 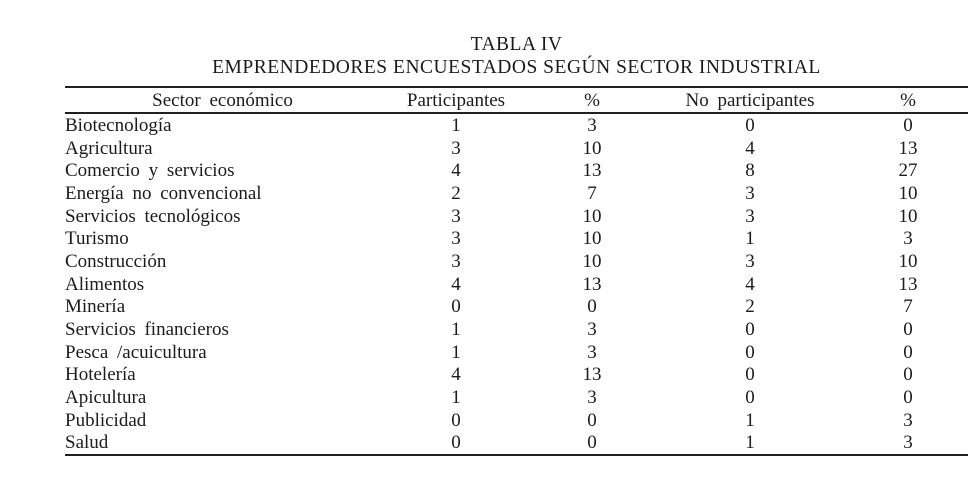 What do you see at coordinates (516, 238) in the screenshot?
I see `table-row: Turismo 3 10 1 3` at bounding box center [516, 238].